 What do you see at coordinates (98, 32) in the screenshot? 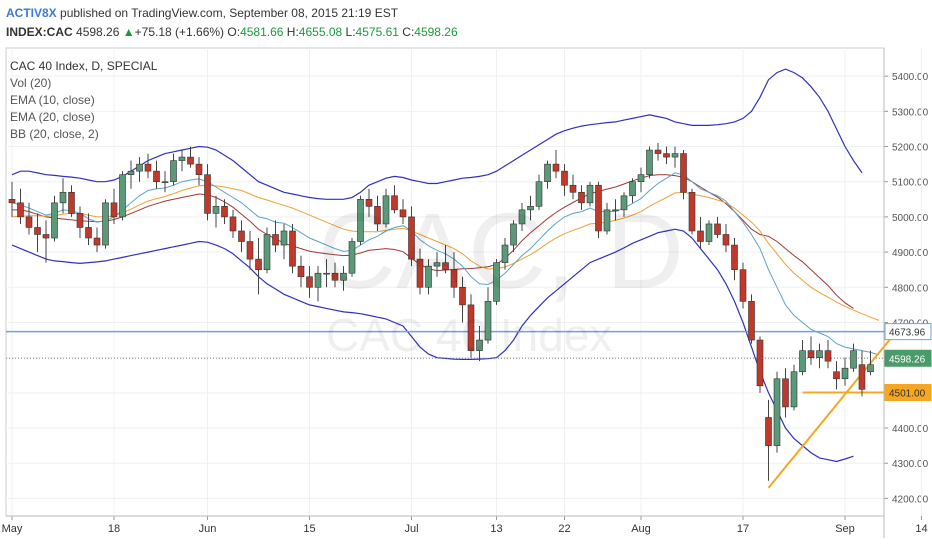
I see `last-price: 4598.26` at bounding box center [98, 32].